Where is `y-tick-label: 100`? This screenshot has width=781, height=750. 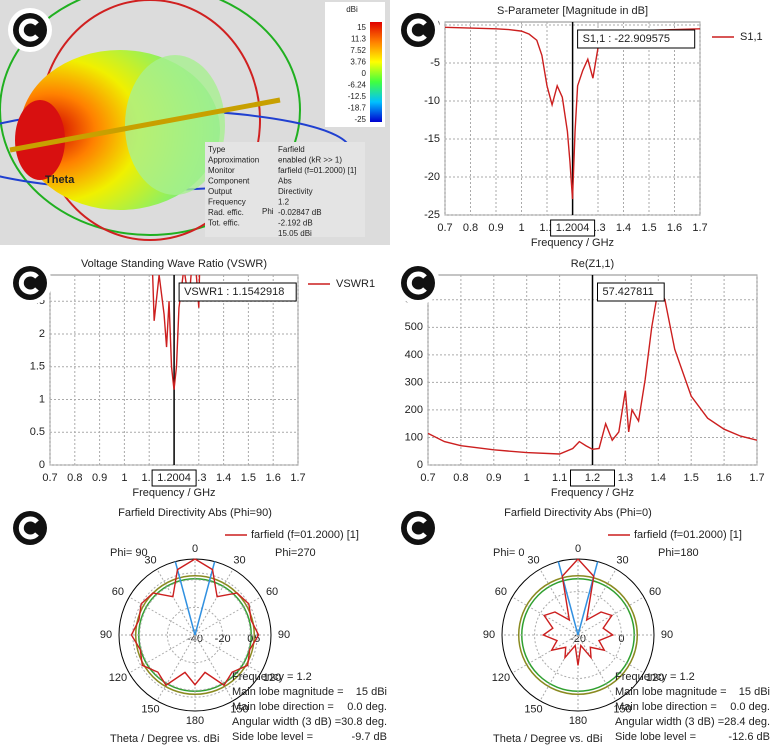
y-tick-label: 100 is located at coordinates (414, 437).